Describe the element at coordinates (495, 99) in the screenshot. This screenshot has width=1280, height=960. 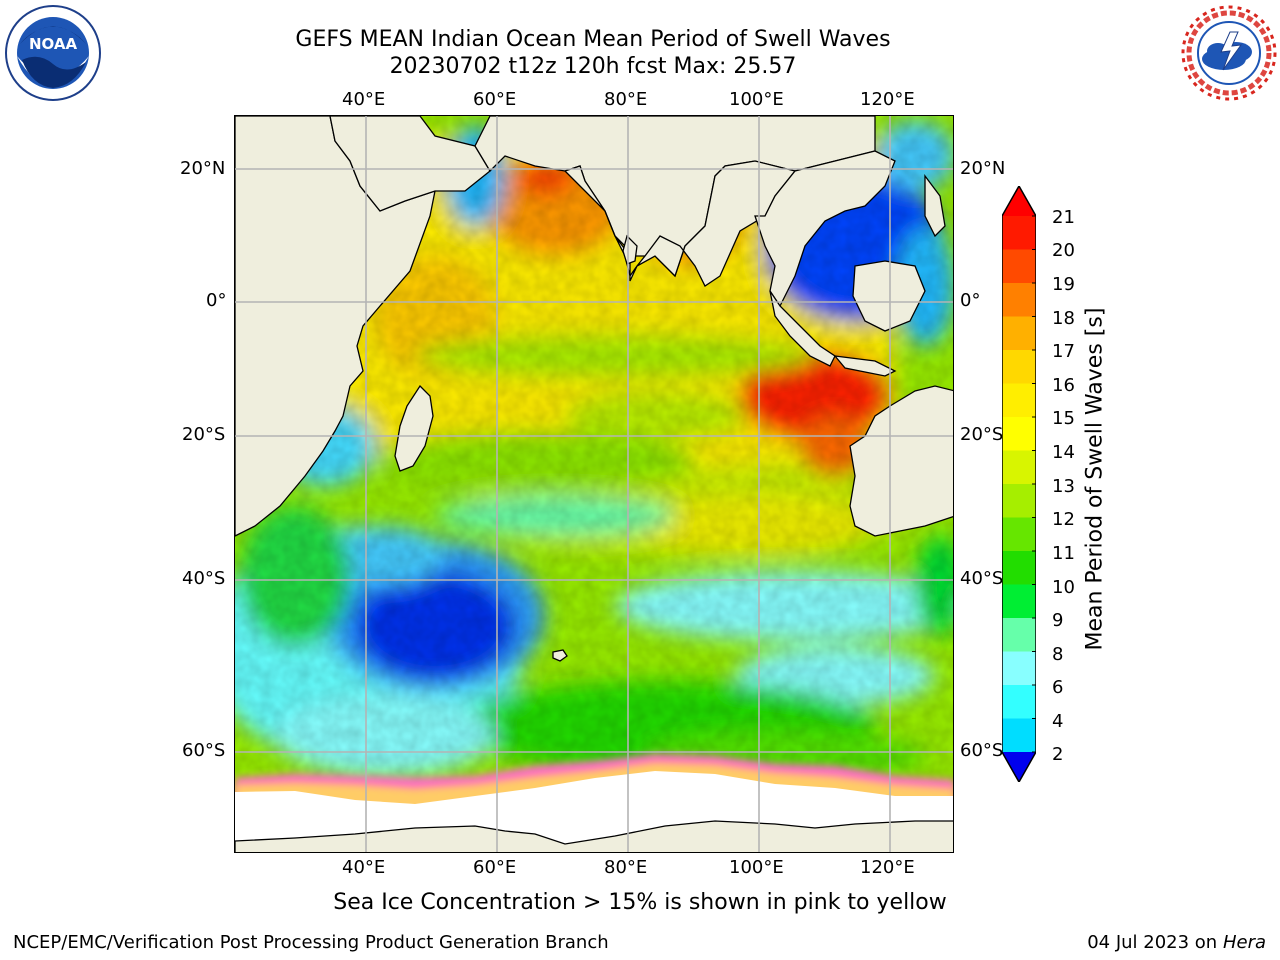
I see `lon-tick-top: 60°E` at that location.